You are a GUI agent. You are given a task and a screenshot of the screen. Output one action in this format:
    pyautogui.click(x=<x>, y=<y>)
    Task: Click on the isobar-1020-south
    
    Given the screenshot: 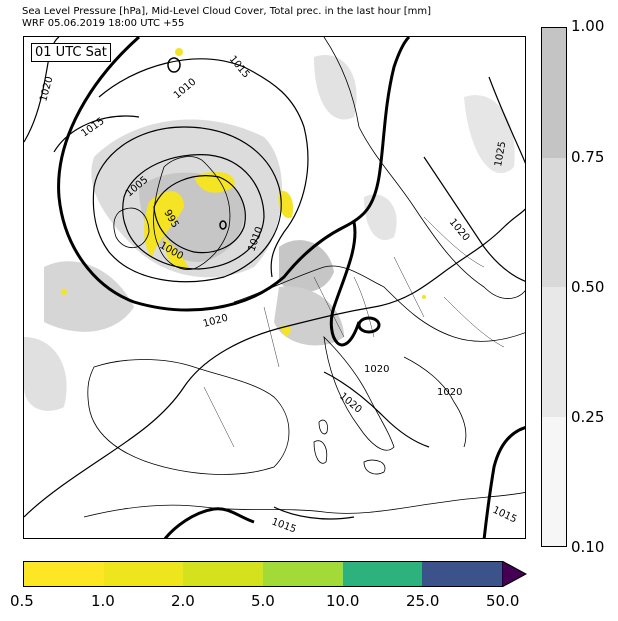 What is the action you would take?
    pyautogui.click(x=376, y=409)
    